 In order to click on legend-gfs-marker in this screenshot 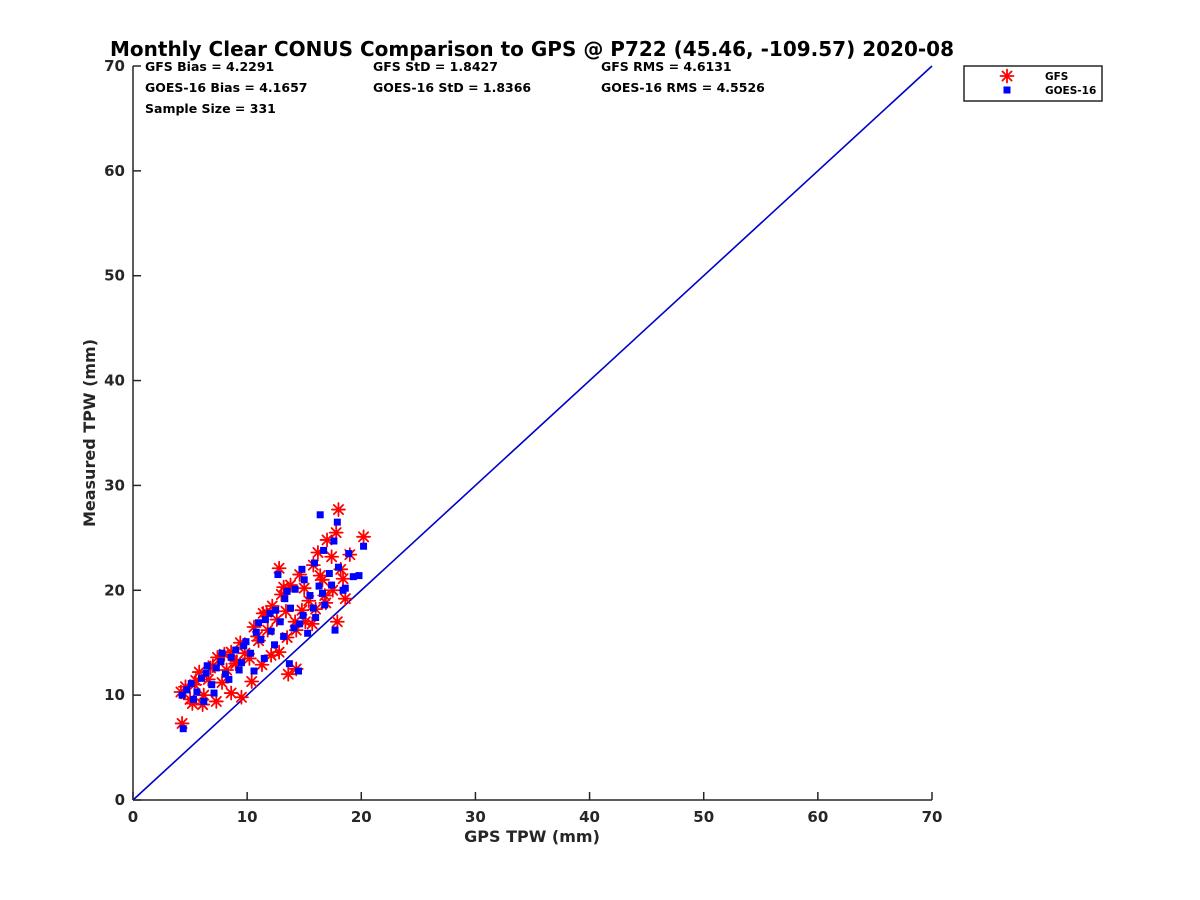, I will do `click(1007, 76)`.